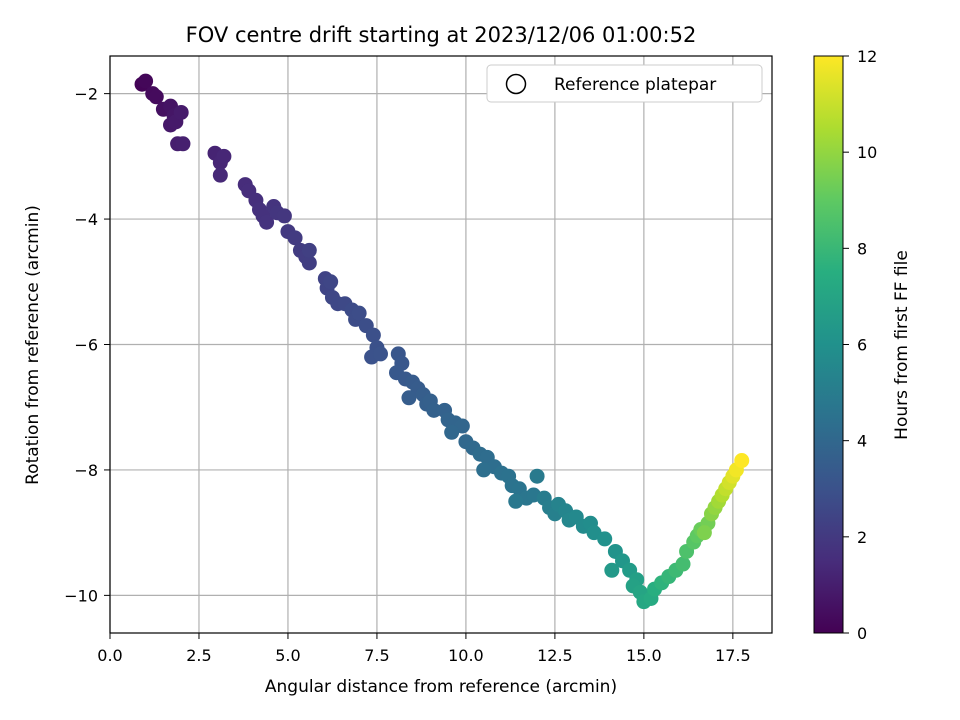  What do you see at coordinates (86, 219) in the screenshot?
I see `y-tick-label: −4` at bounding box center [86, 219].